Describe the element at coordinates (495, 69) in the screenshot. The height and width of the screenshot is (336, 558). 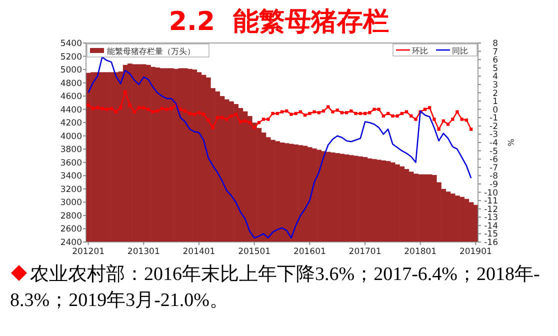
I see `y2-tick-label: 5` at that location.